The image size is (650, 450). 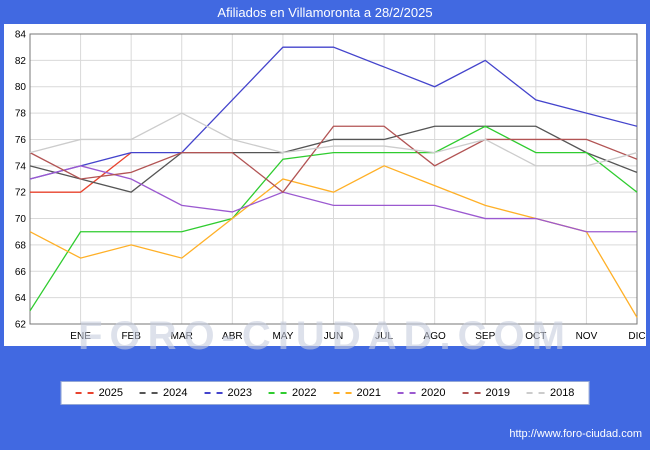 I want to click on legend-item-2021: 2021, so click(x=357, y=393).